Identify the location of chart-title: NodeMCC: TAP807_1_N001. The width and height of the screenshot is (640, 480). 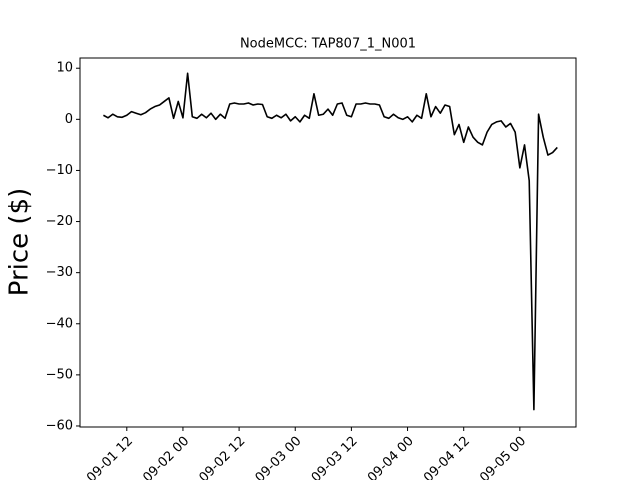
(328, 44).